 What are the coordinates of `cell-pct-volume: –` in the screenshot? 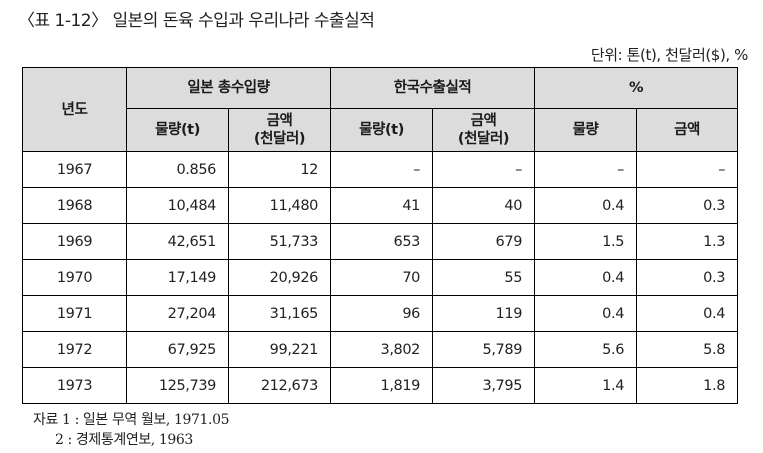 It's located at (586, 169).